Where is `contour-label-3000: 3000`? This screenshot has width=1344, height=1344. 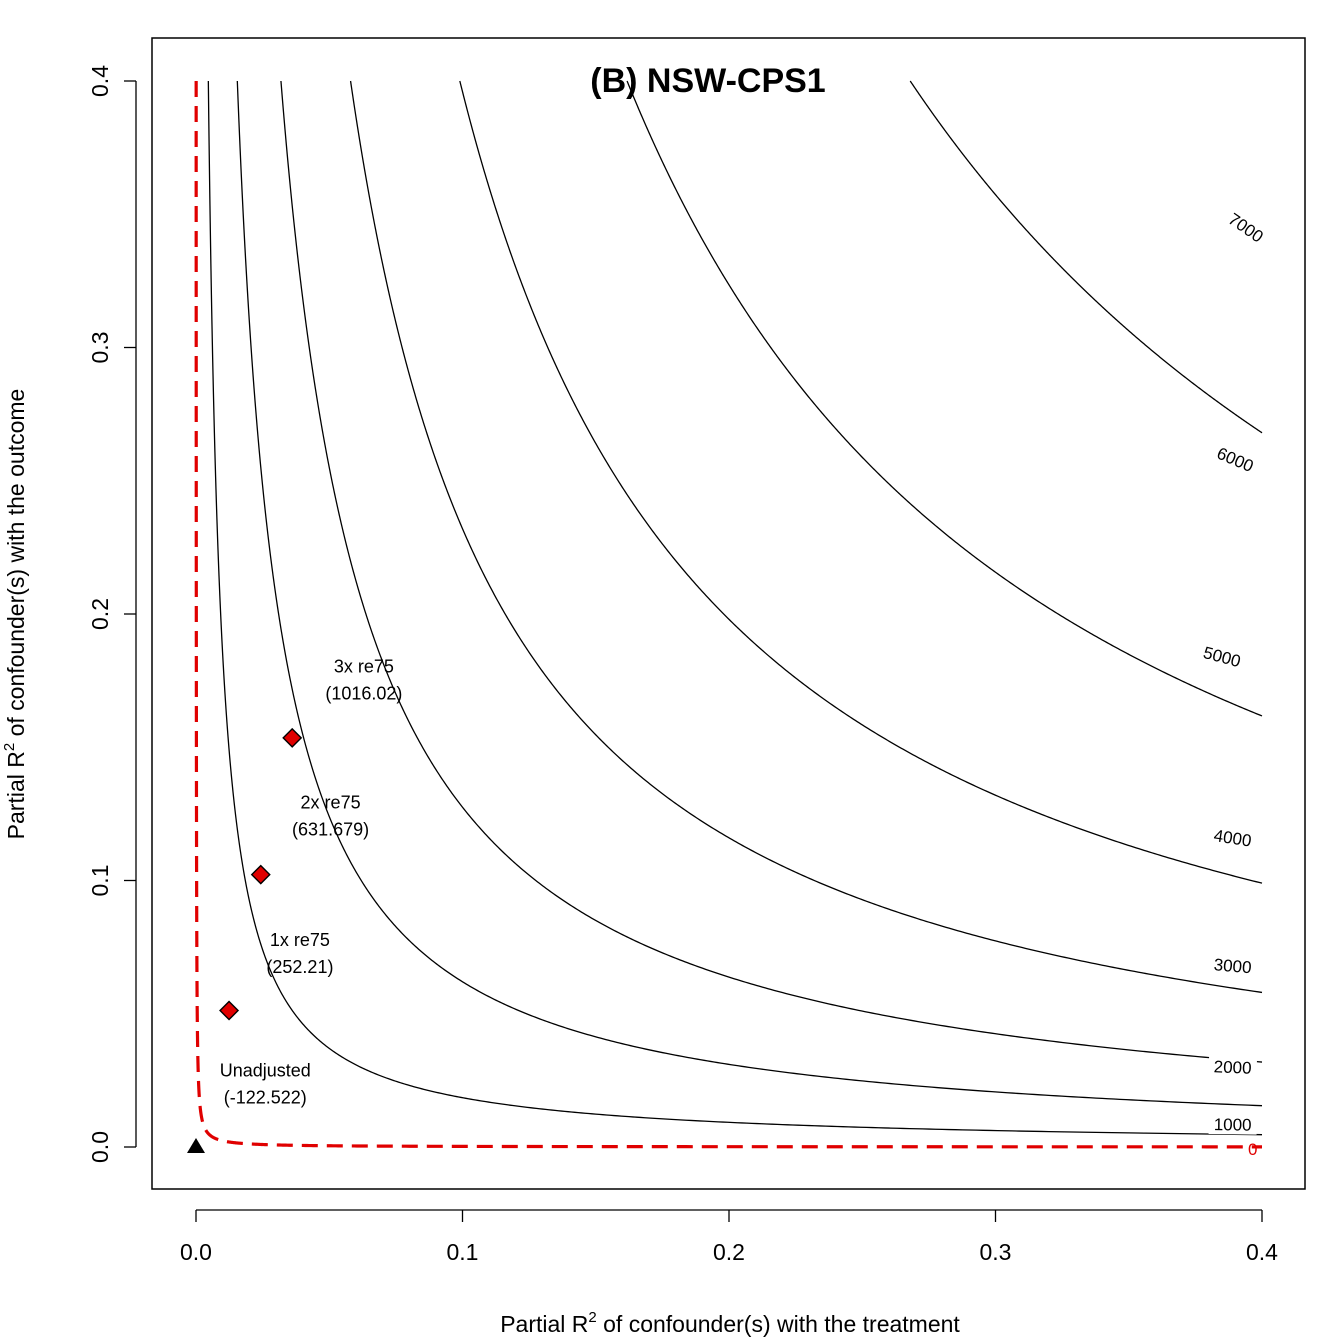 contour-label-3000: 3000 is located at coordinates (1232, 966).